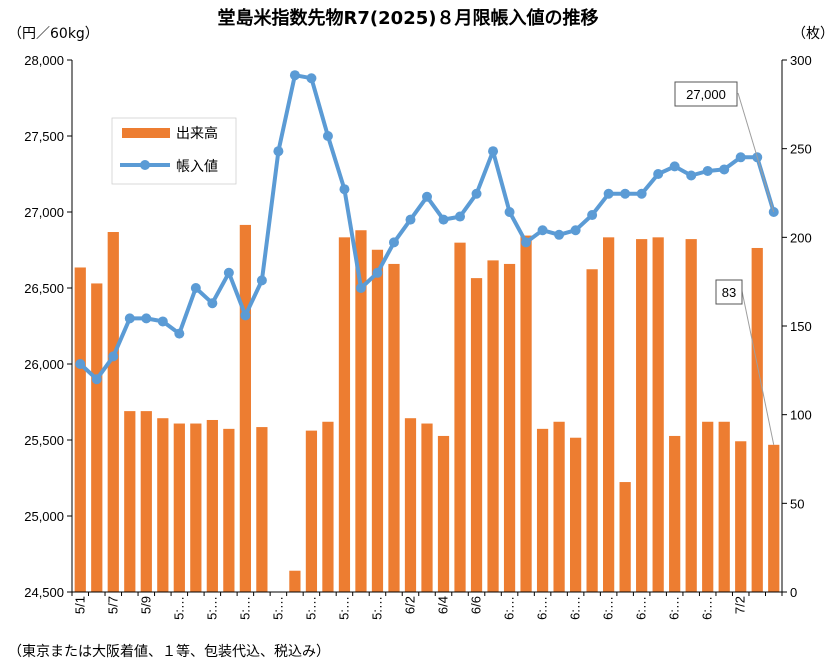  What do you see at coordinates (44, 212) in the screenshot?
I see `left-tick-label: 27,000` at bounding box center [44, 212].